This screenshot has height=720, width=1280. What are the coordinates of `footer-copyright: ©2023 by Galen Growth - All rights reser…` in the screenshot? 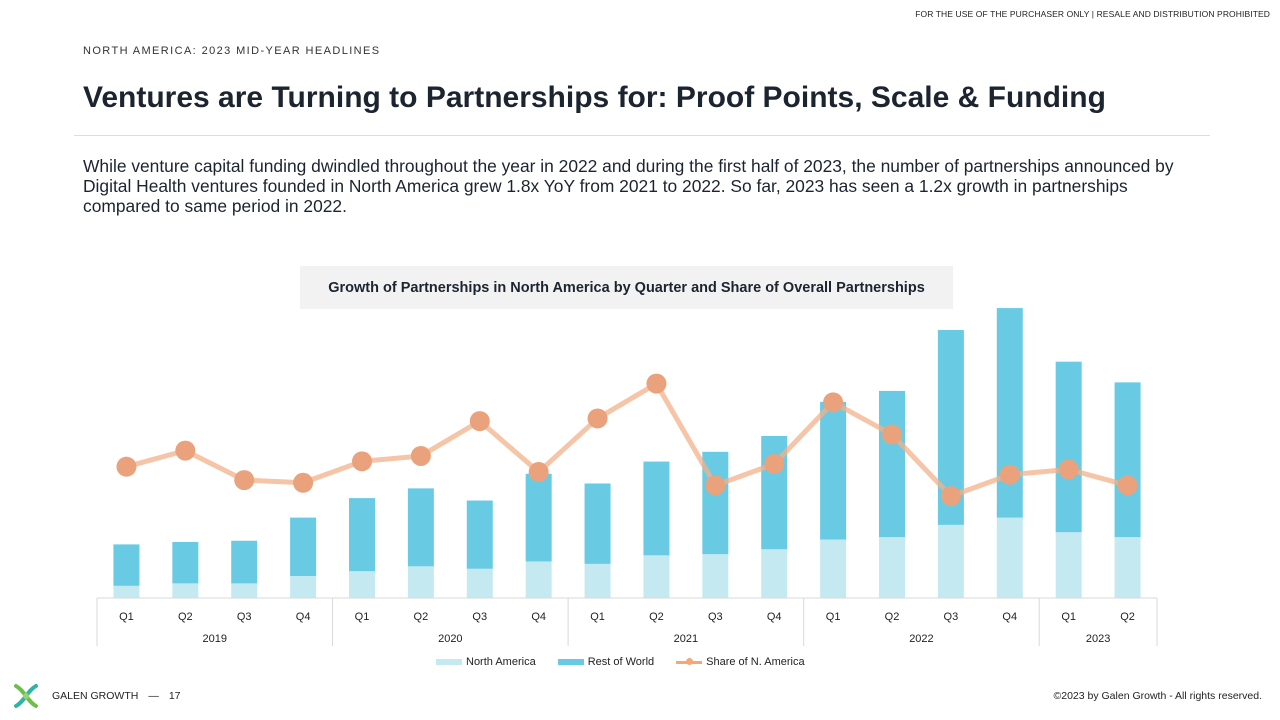 It's located at (1158, 696).